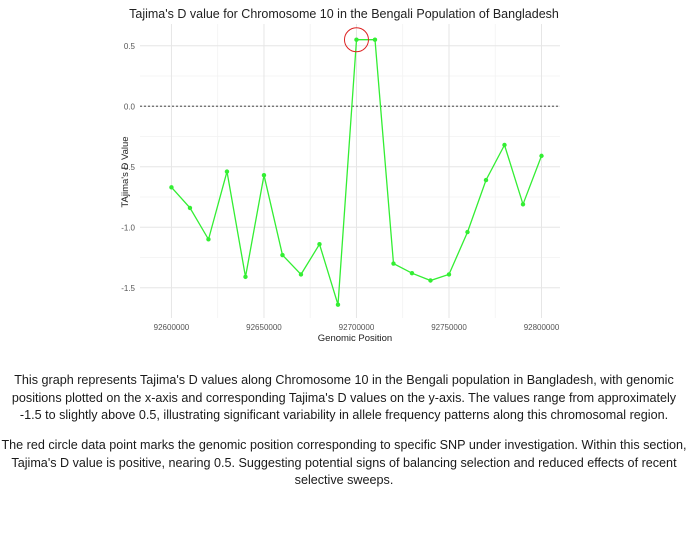  What do you see at coordinates (128, 227) in the screenshot?
I see `y-tick-label: -1.0` at bounding box center [128, 227].